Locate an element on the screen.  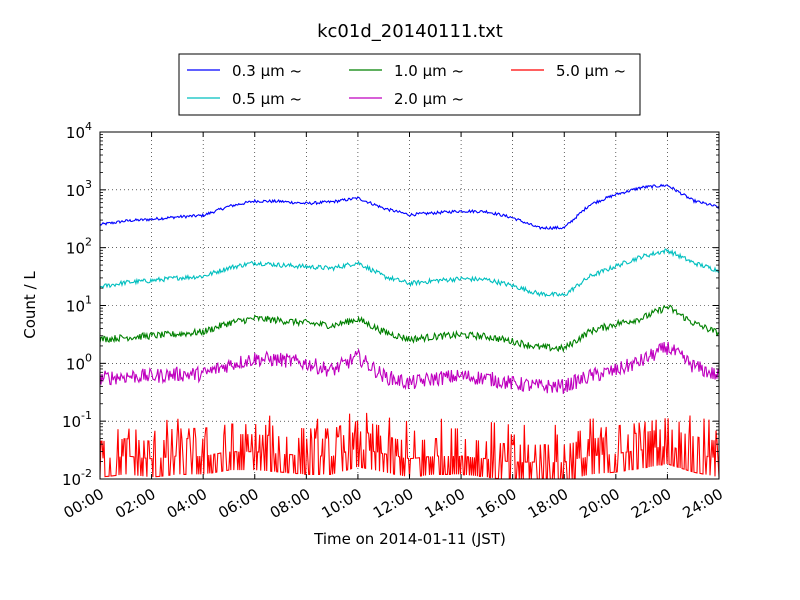
x-tick-label: 08:00 is located at coordinates (290, 503).